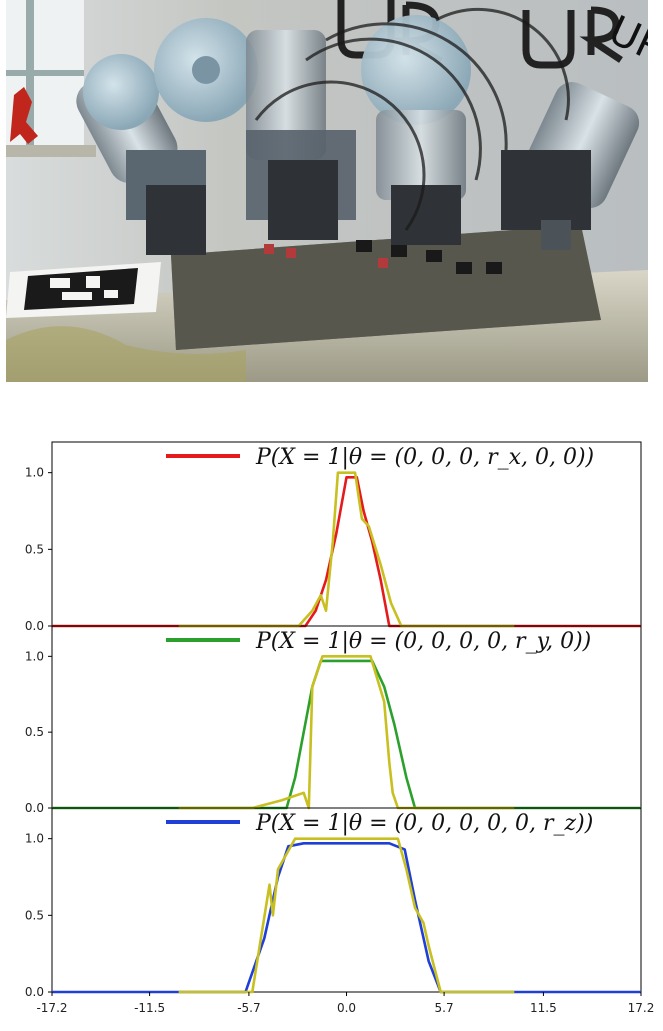 The height and width of the screenshot is (1031, 663). What do you see at coordinates (543, 1008) in the screenshot?
I see `x-tick-label: 11.5` at bounding box center [543, 1008].